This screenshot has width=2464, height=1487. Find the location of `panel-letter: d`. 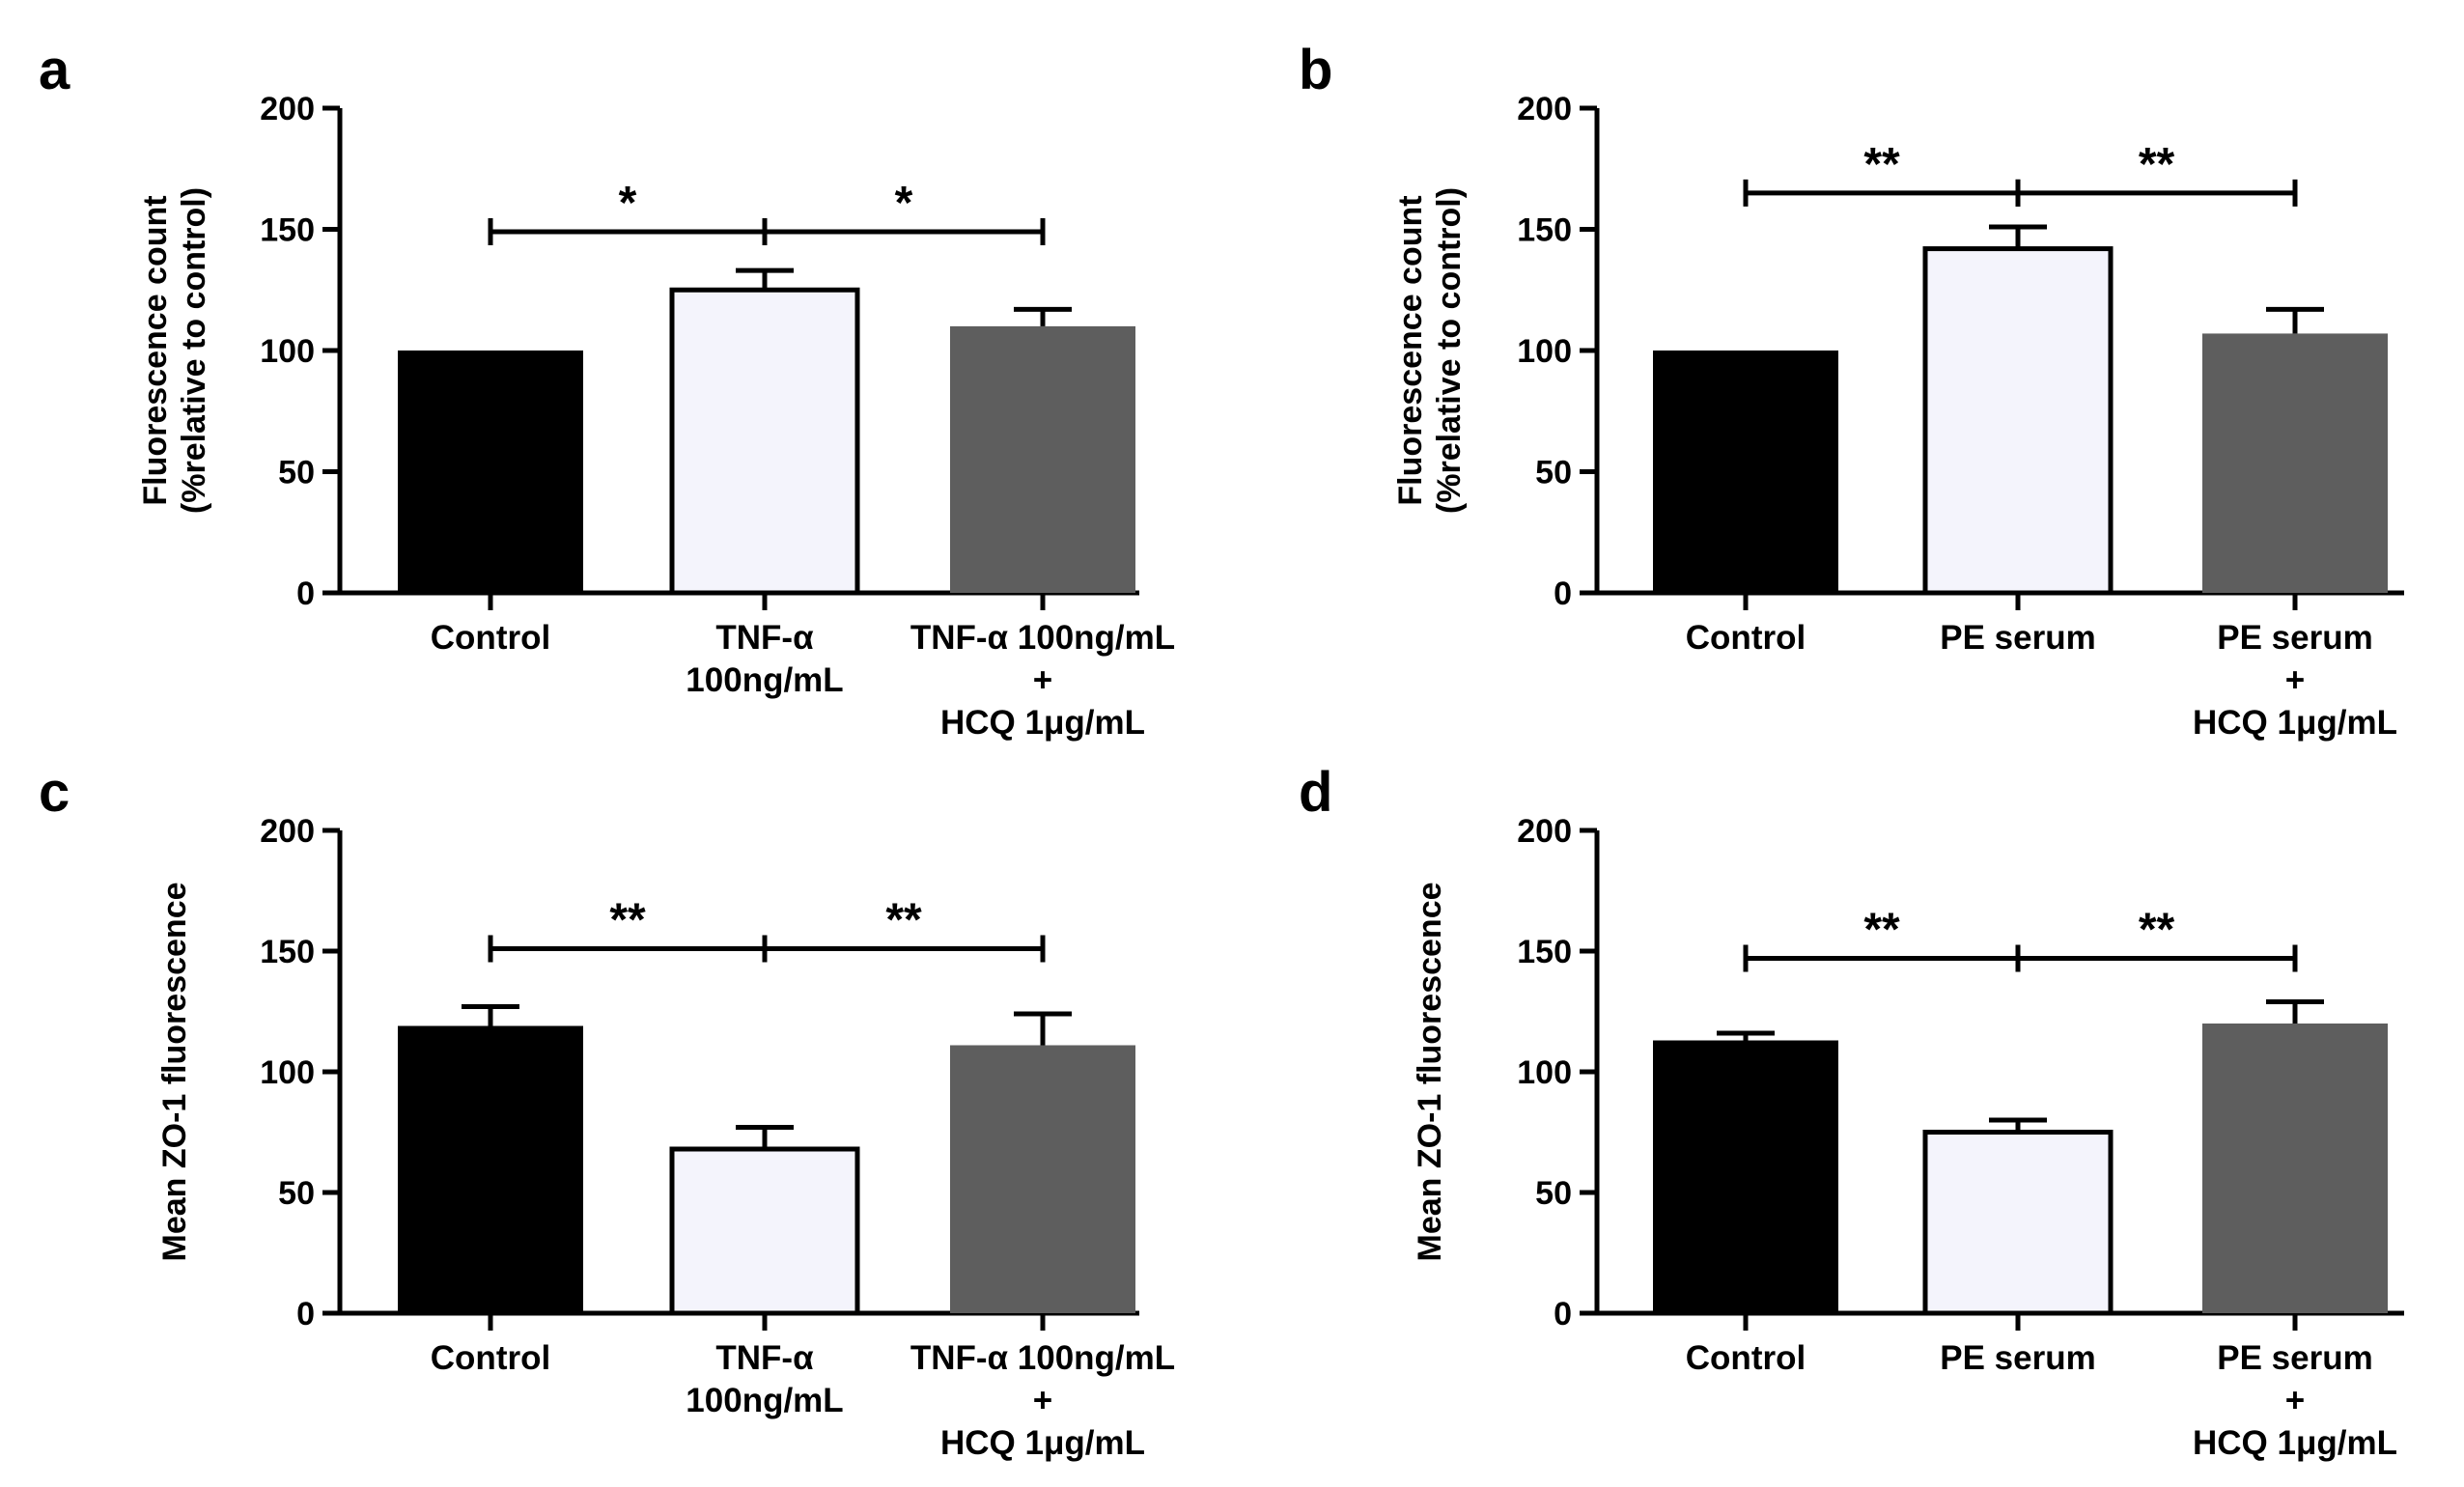

panel-letter: d is located at coordinates (1315, 792).